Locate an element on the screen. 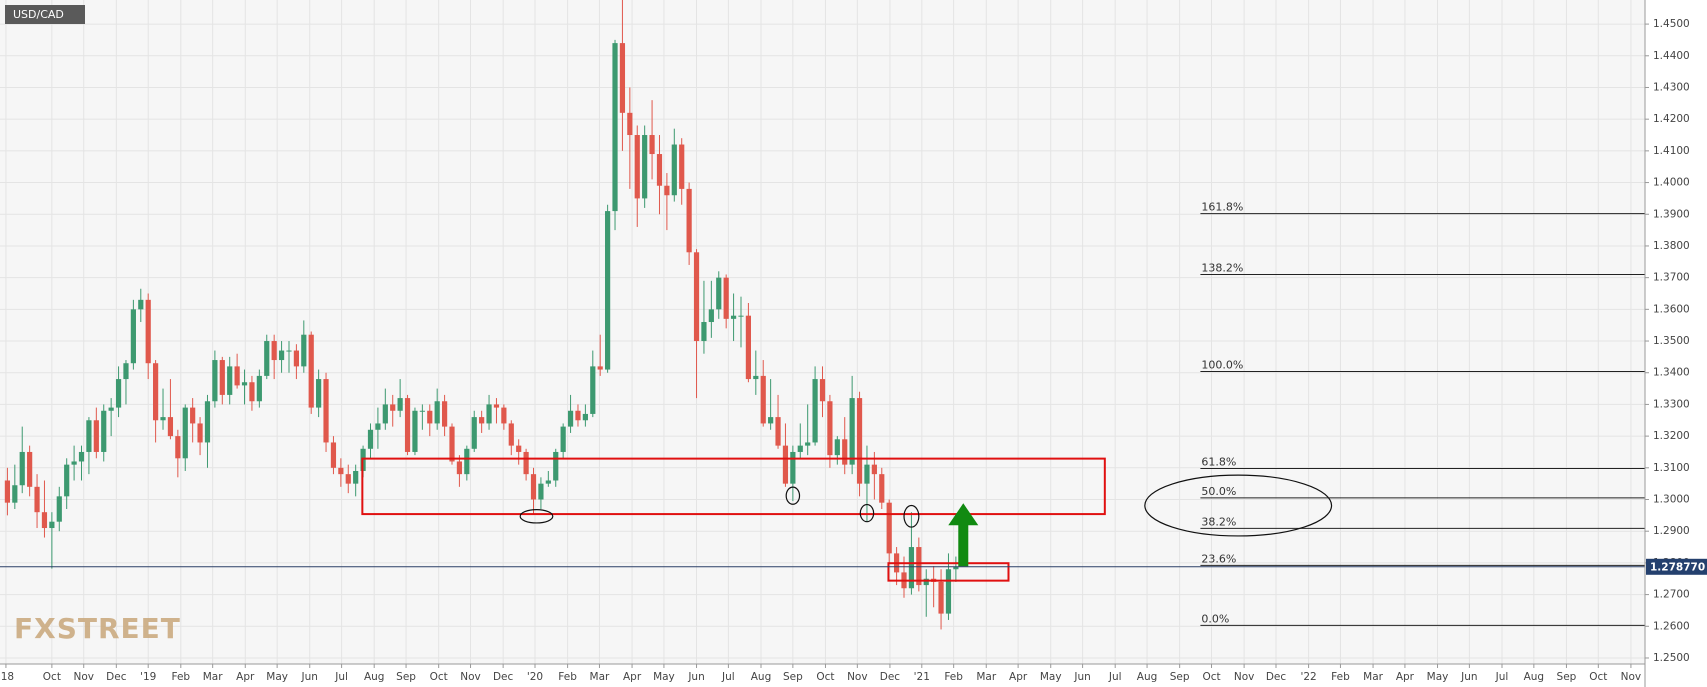 This screenshot has height=687, width=1707. x-tick-label: May is located at coordinates (1438, 677).